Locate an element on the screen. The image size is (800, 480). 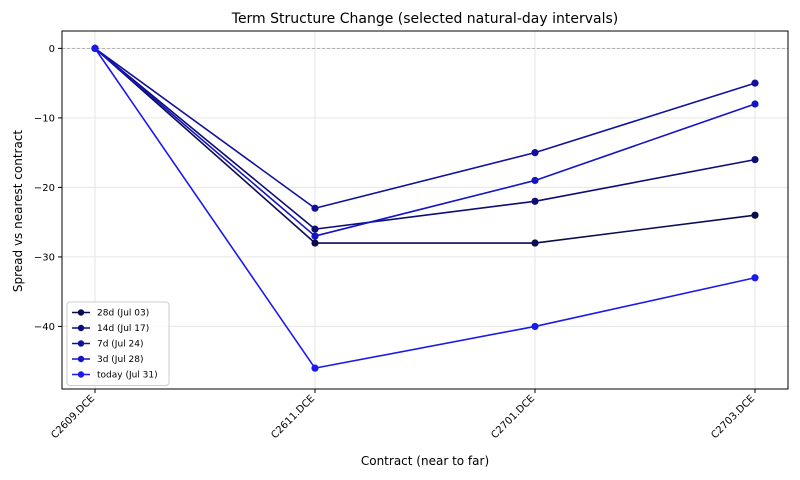
x-axis-label: Contract (near to far) is located at coordinates (425, 461).